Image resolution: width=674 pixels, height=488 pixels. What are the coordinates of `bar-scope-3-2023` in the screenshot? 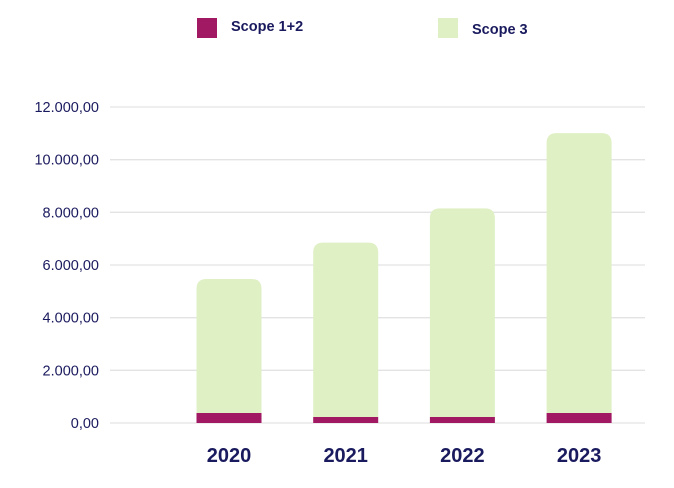 It's located at (579, 273).